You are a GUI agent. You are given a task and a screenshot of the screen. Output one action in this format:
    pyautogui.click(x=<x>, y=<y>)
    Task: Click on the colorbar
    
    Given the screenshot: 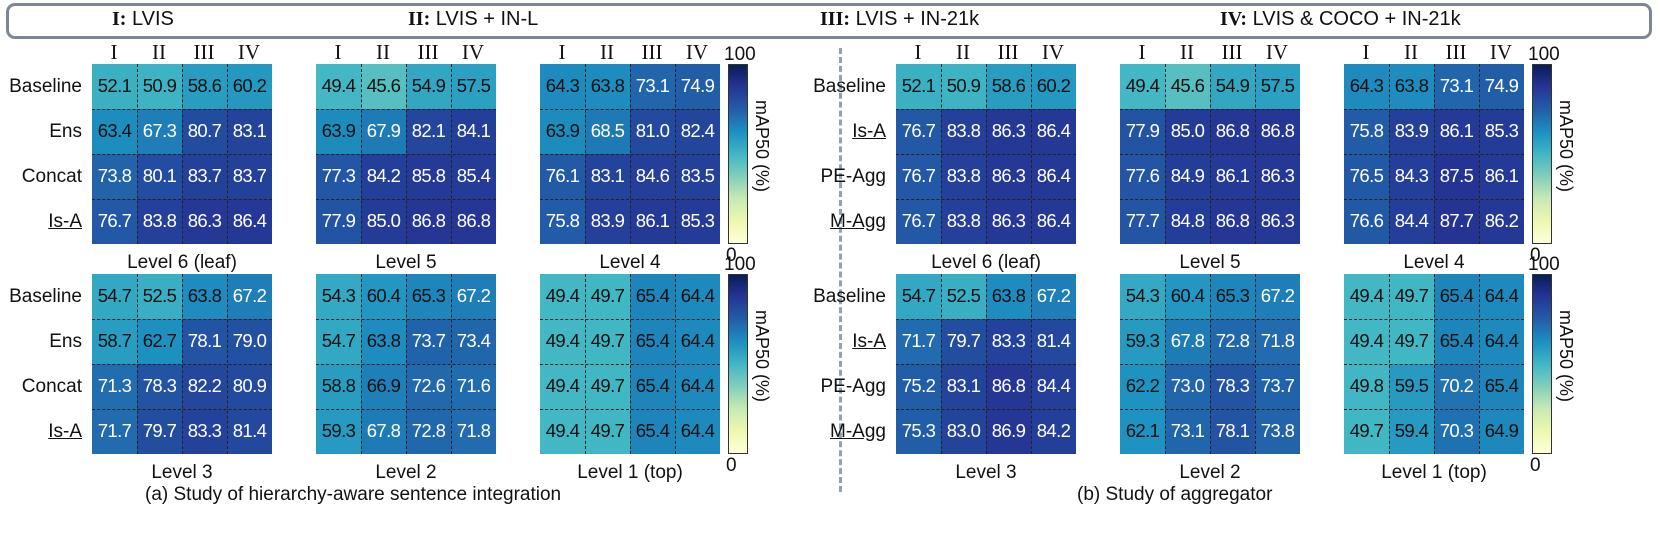 What is the action you would take?
    pyautogui.click(x=738, y=364)
    